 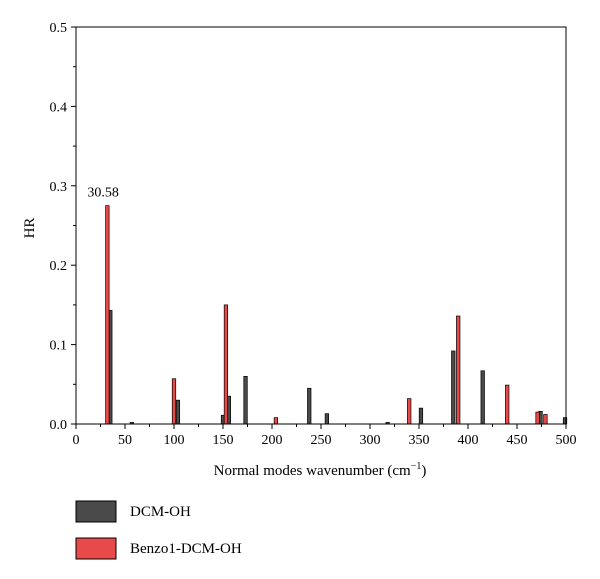 What do you see at coordinates (468, 440) in the screenshot?
I see `x-tick-label: 400` at bounding box center [468, 440].